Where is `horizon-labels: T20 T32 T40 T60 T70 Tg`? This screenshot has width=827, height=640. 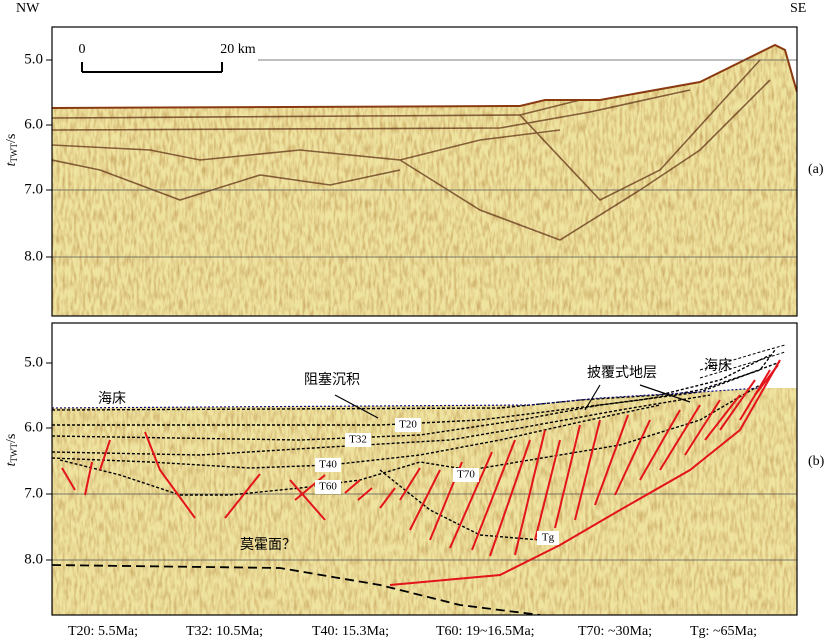
horizon-labels: T20 T32 T40 T60 T70 Tg is located at coordinates (437, 481).